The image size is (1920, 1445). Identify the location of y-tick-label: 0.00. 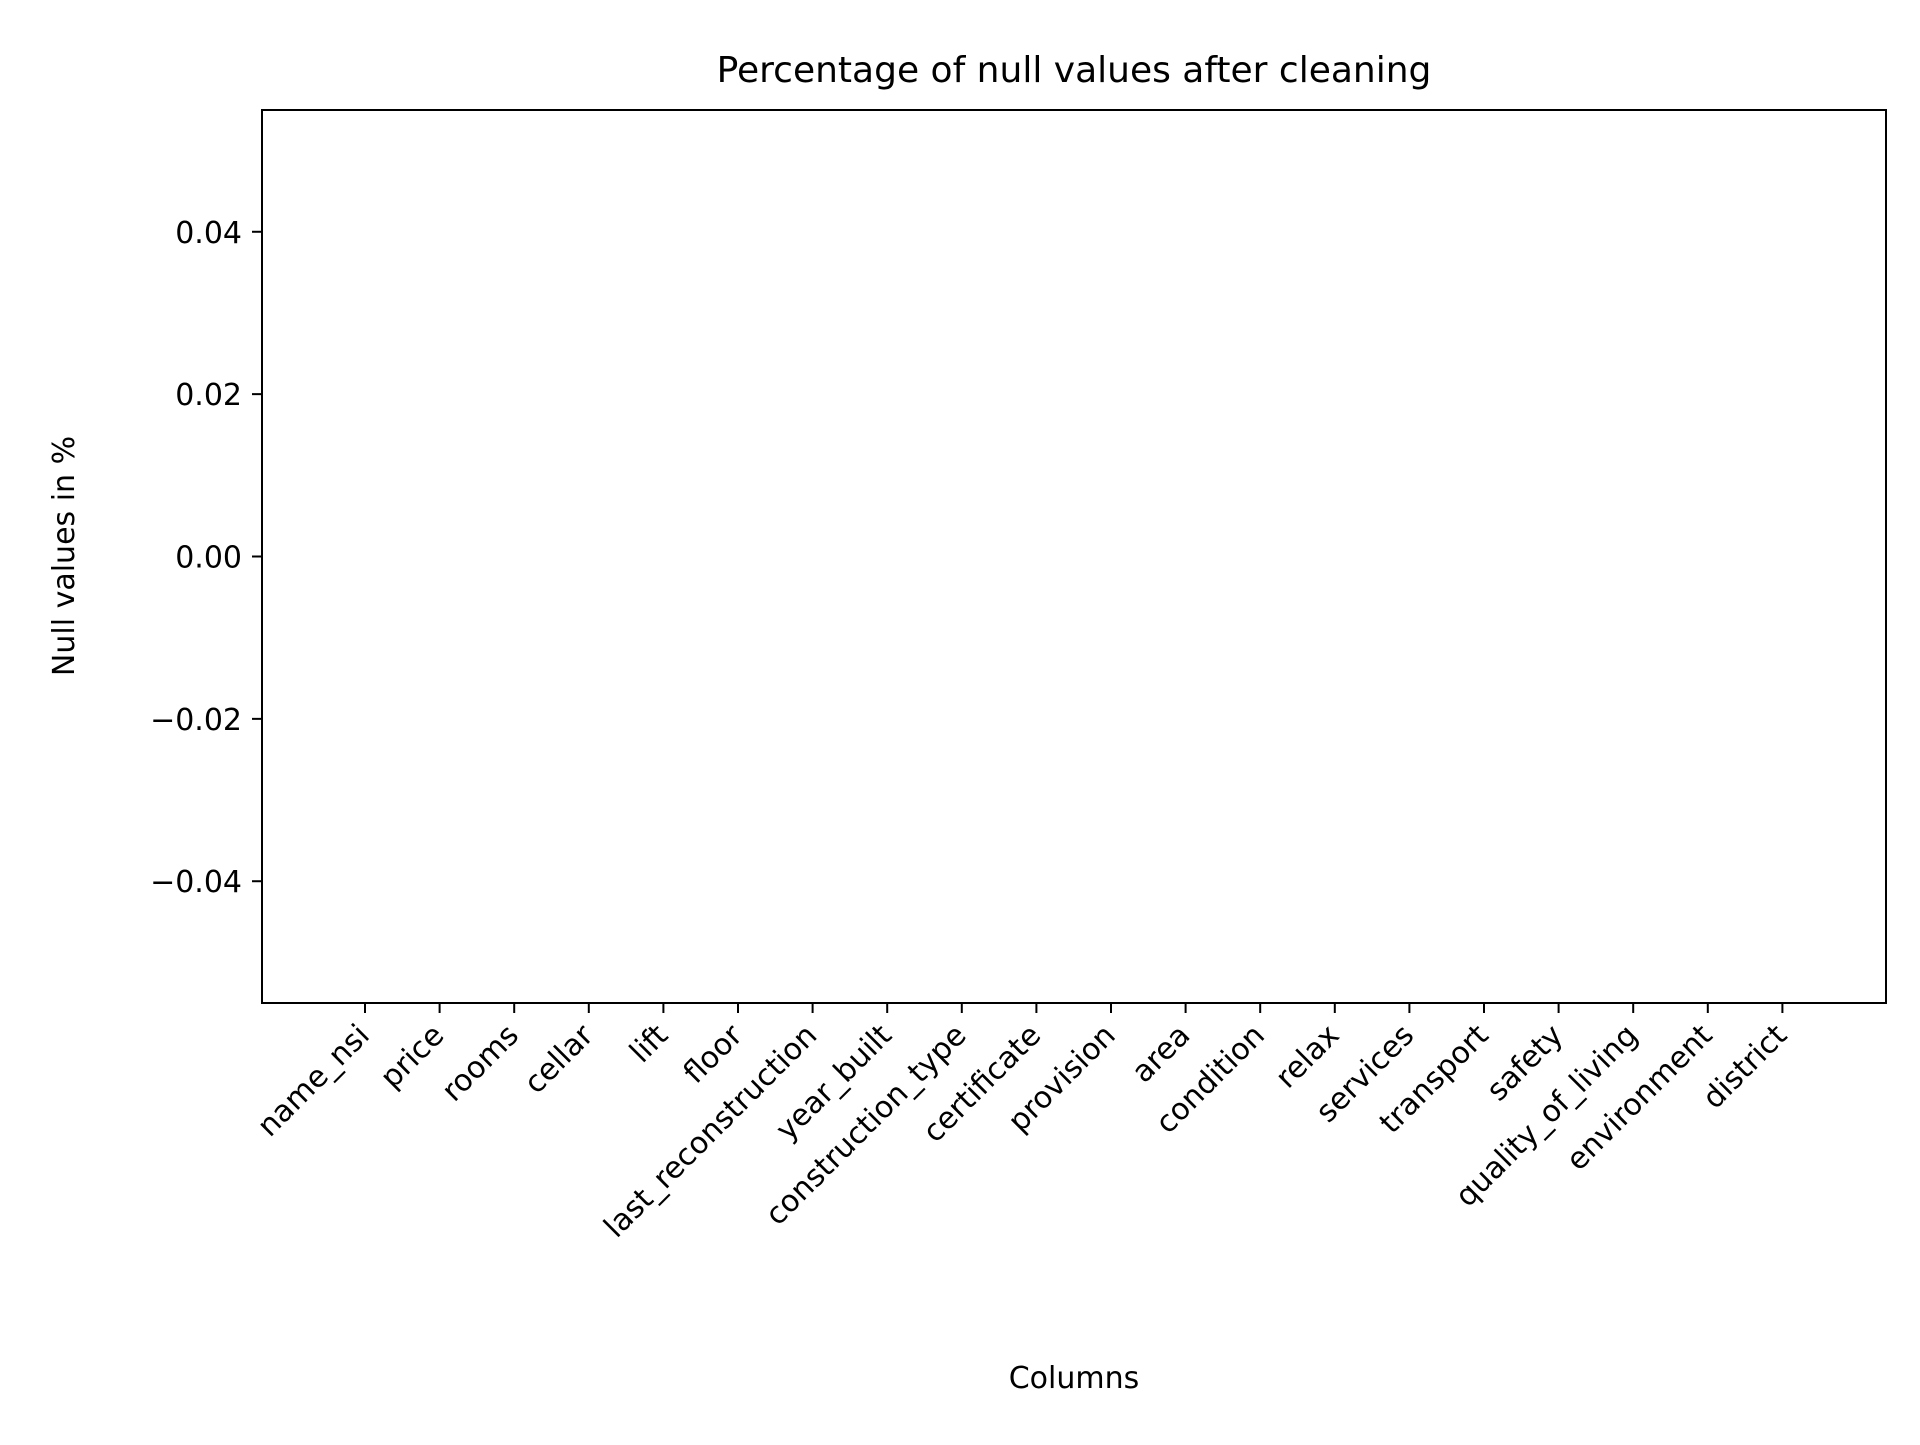
(208, 558).